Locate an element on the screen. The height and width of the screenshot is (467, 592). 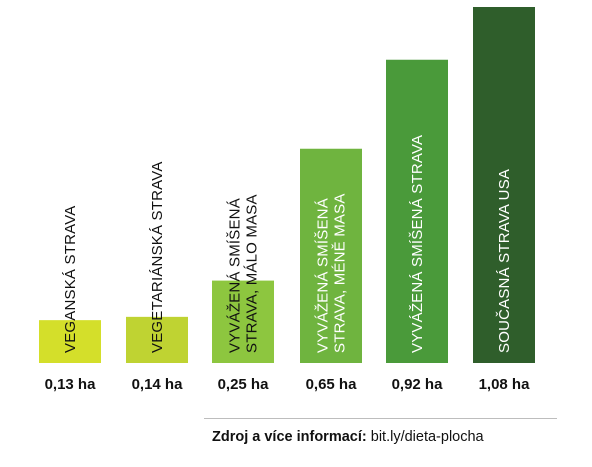
category-label-1-line-0: VEGETARIÁNSKÁ STRAVA is located at coordinates (157, 257).